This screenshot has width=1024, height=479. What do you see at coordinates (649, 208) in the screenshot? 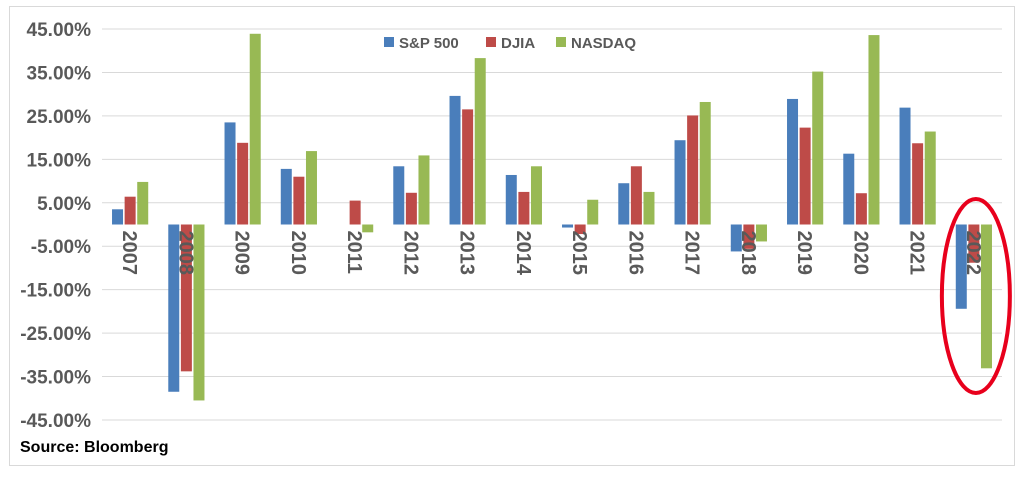
I see `bar-nasdaq-2016` at bounding box center [649, 208].